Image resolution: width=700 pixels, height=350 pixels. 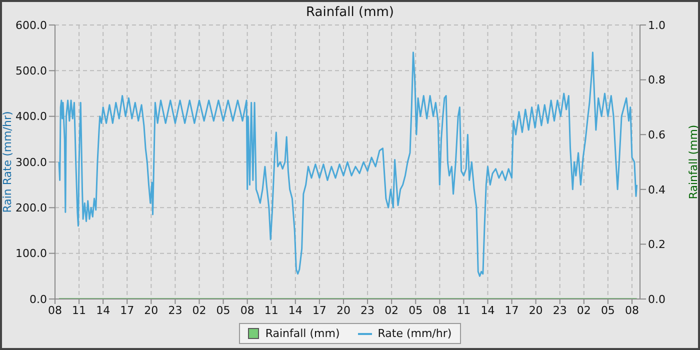 What do you see at coordinates (414, 333) in the screenshot?
I see `legend-label: Rate (mm/hr)` at bounding box center [414, 333].